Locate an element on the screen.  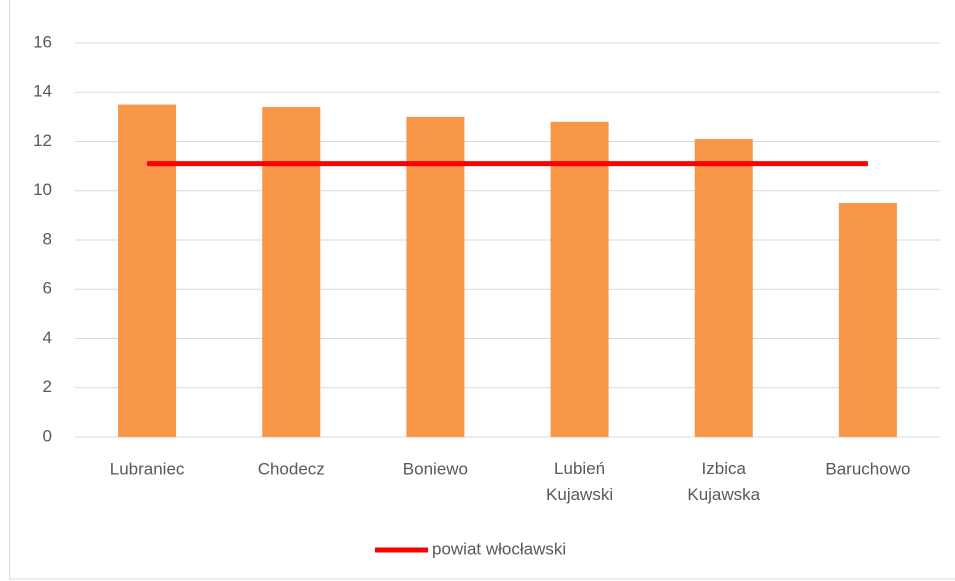
y-tick-label: 12 is located at coordinates (42, 140).